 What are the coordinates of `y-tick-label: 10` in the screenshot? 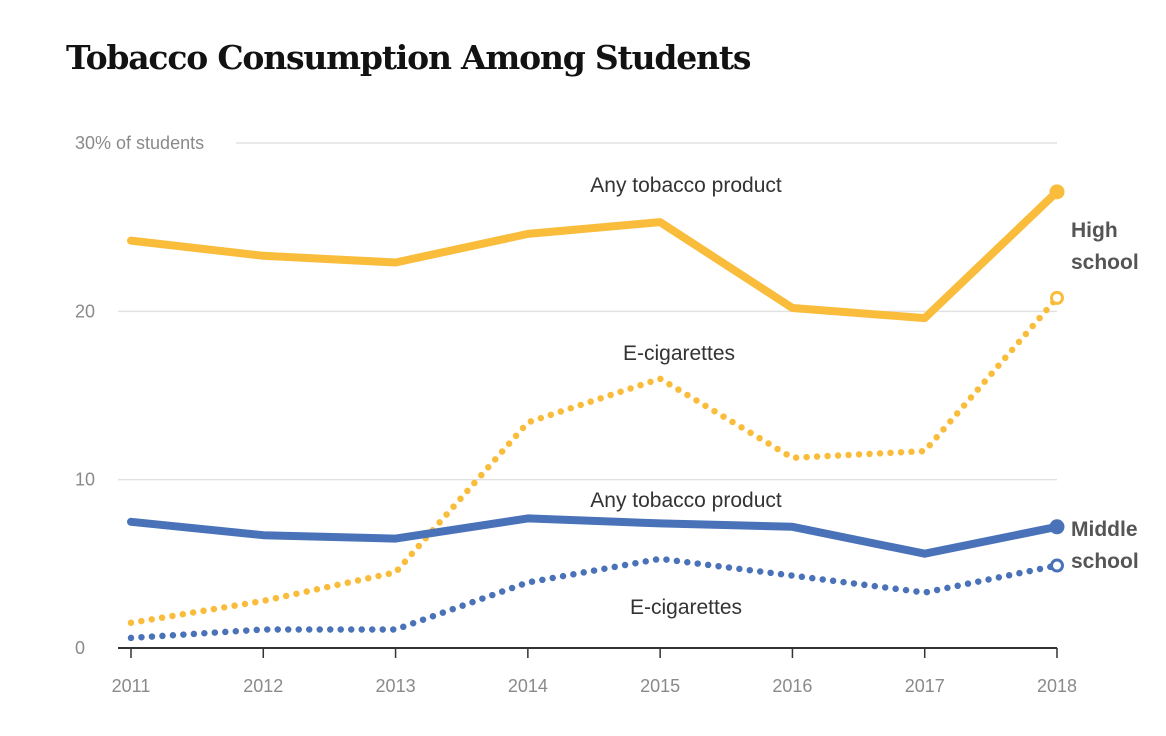 It's located at (85, 480).